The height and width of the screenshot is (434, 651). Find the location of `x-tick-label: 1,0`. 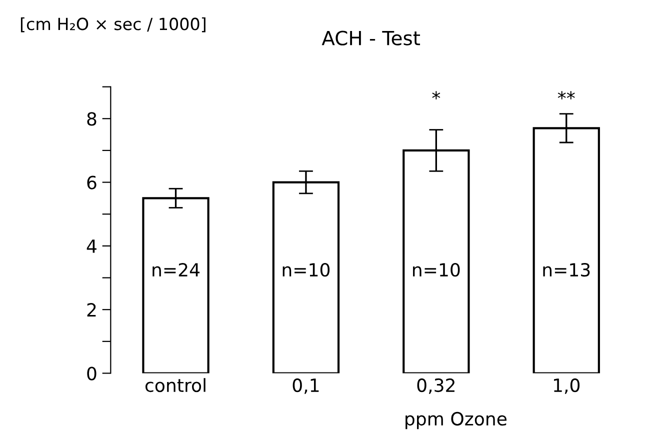

x-tick-label: 1,0 is located at coordinates (567, 386).